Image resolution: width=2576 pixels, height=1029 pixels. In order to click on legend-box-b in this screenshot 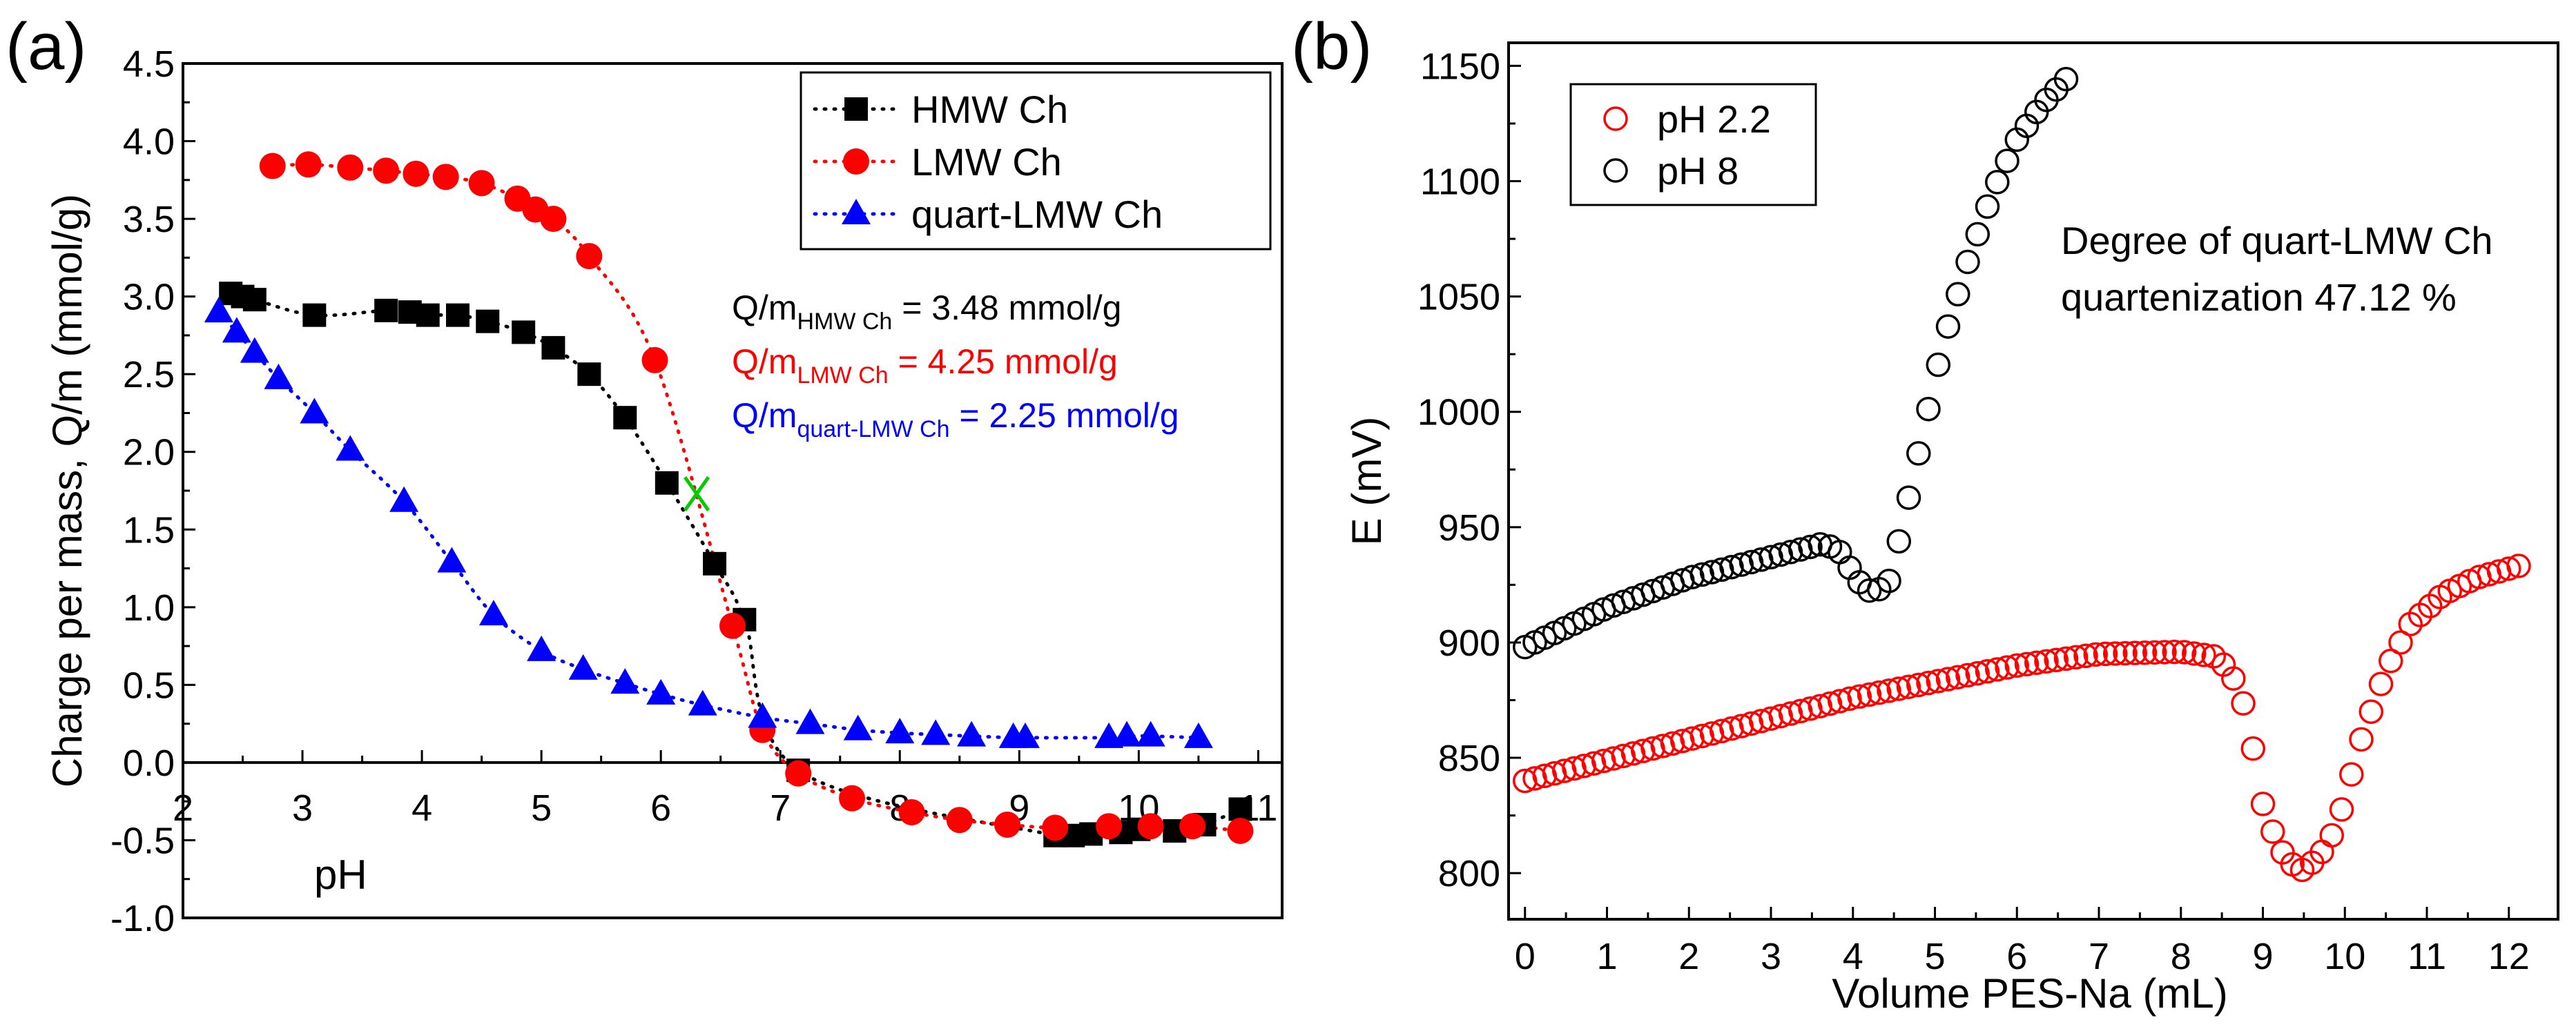, I will do `click(1693, 144)`.